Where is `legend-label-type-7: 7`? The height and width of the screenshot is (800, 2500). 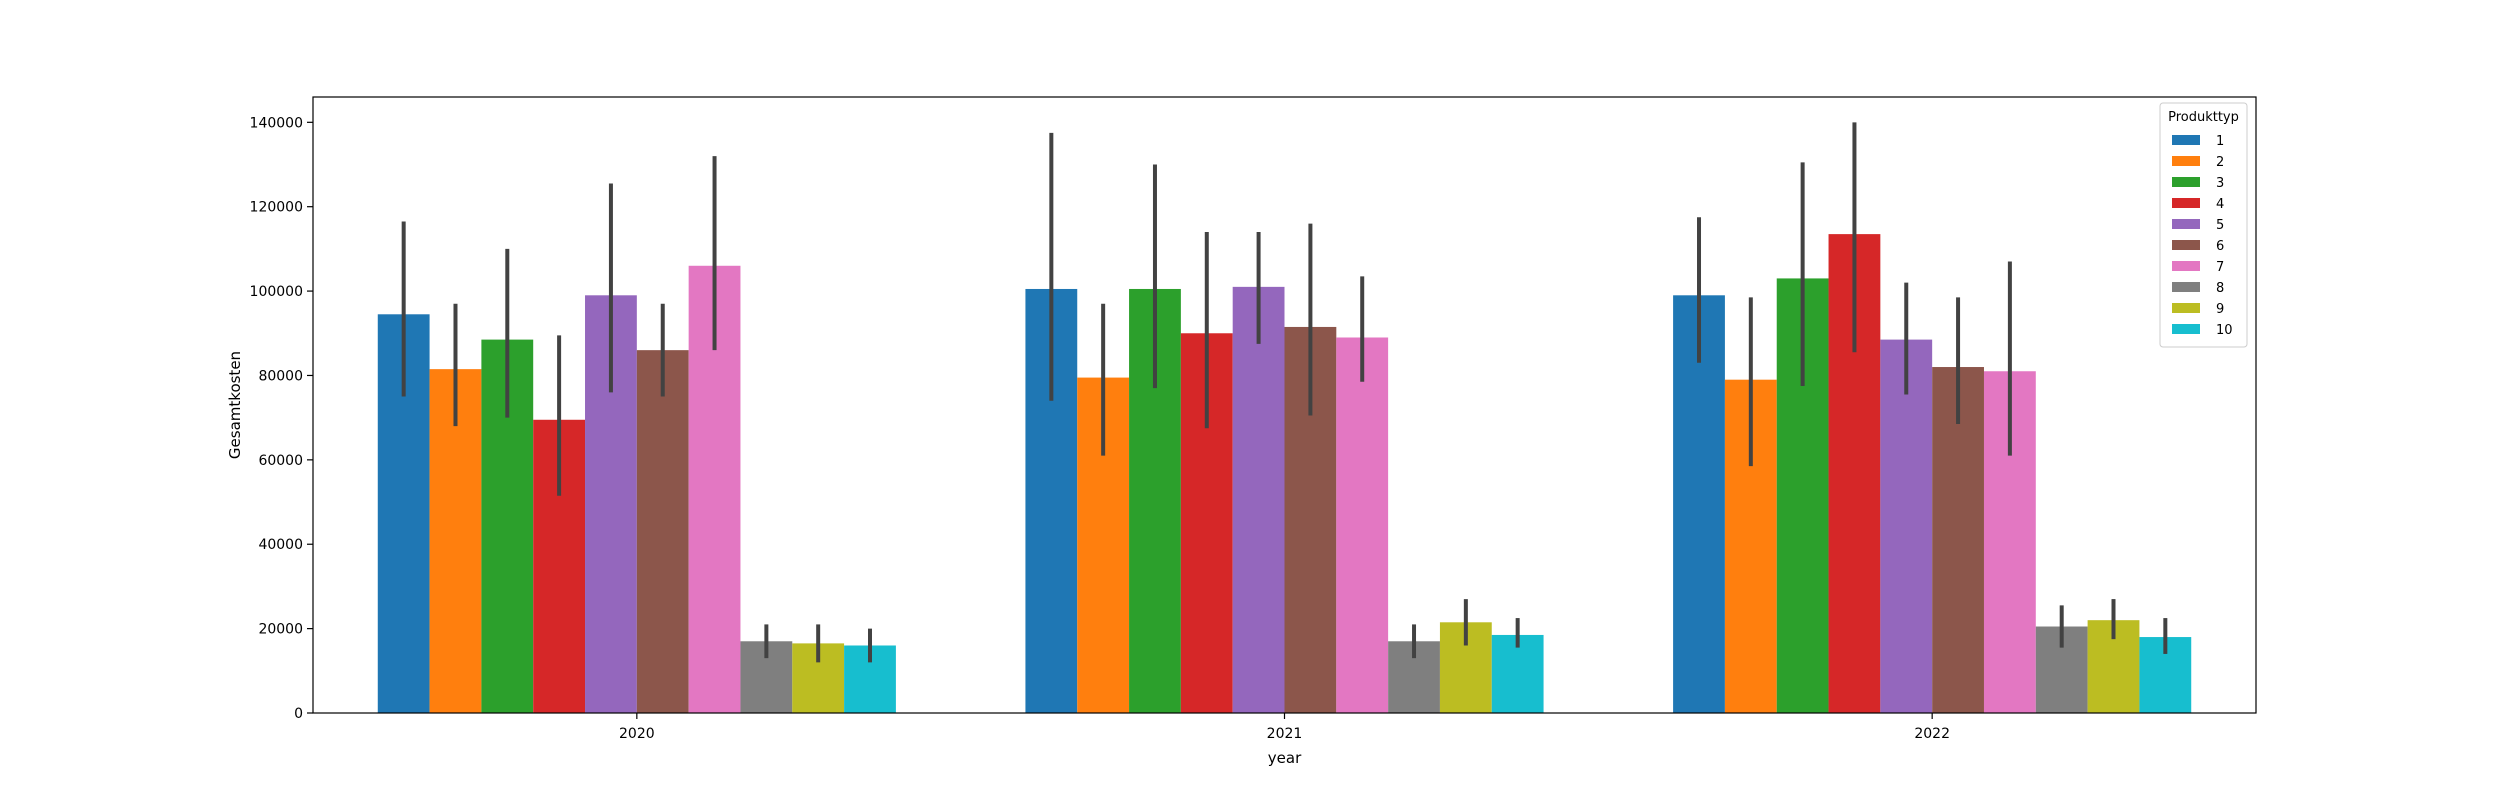
legend-label-type-7: 7 is located at coordinates (2220, 267).